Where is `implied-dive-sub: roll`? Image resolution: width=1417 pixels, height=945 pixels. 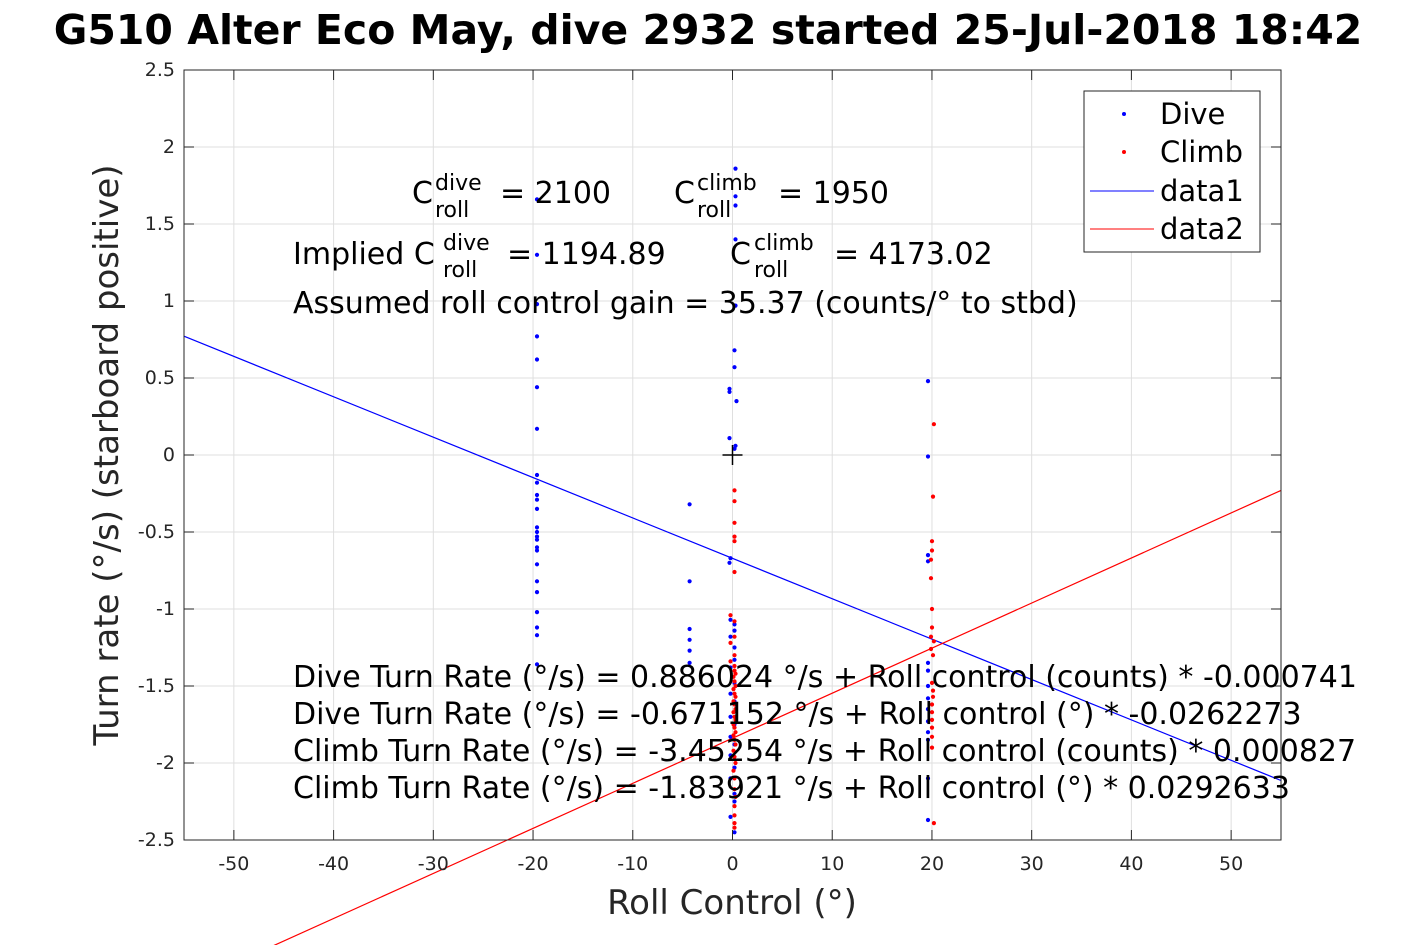 implied-dive-sub: roll is located at coordinates (460, 270).